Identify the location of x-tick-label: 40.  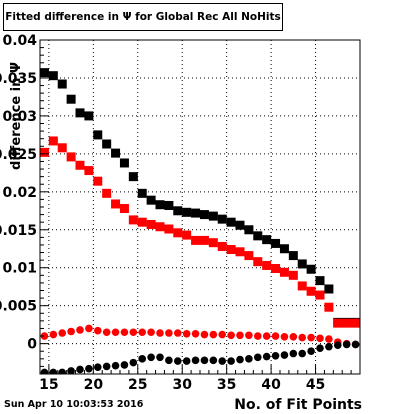
(271, 385).